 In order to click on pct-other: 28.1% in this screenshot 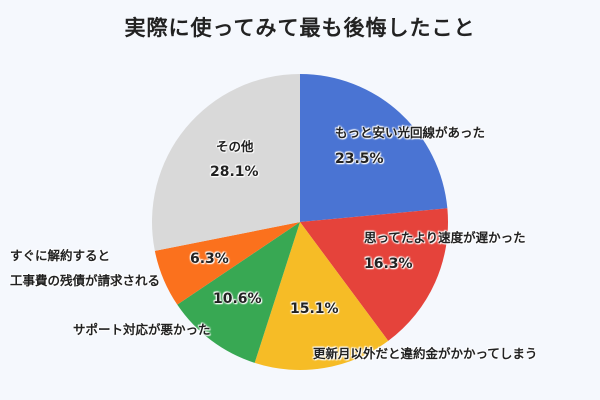, I will do `click(234, 172)`.